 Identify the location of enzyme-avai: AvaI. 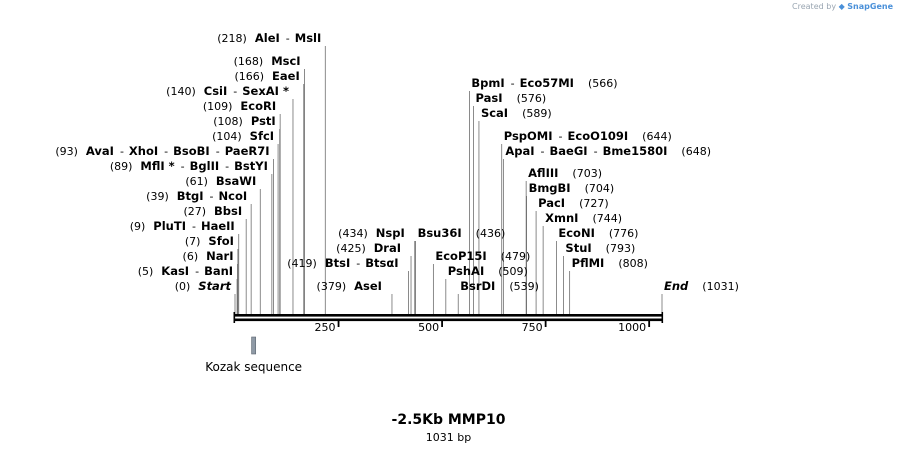
(100, 151).